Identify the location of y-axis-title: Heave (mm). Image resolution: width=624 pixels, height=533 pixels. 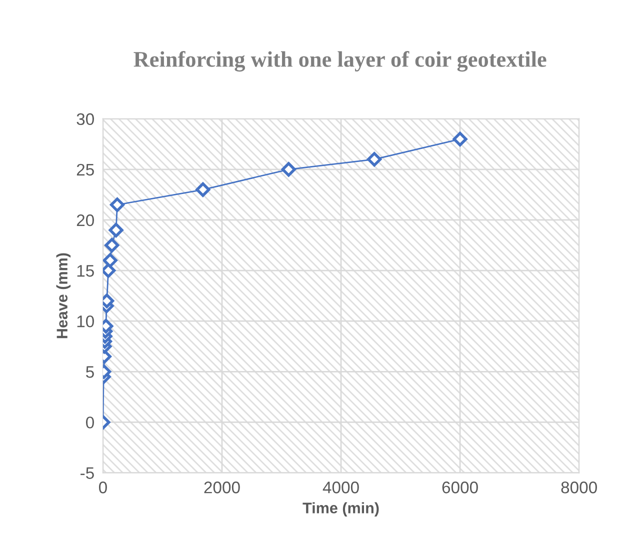
(63, 295).